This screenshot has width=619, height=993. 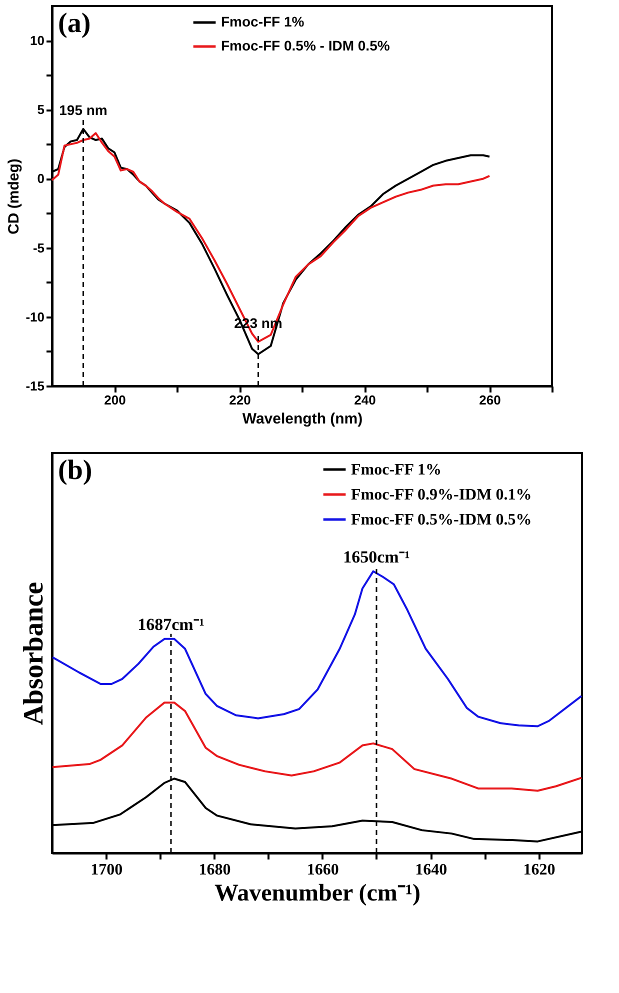 What do you see at coordinates (38, 248) in the screenshot?
I see `y-tick-label: -5` at bounding box center [38, 248].